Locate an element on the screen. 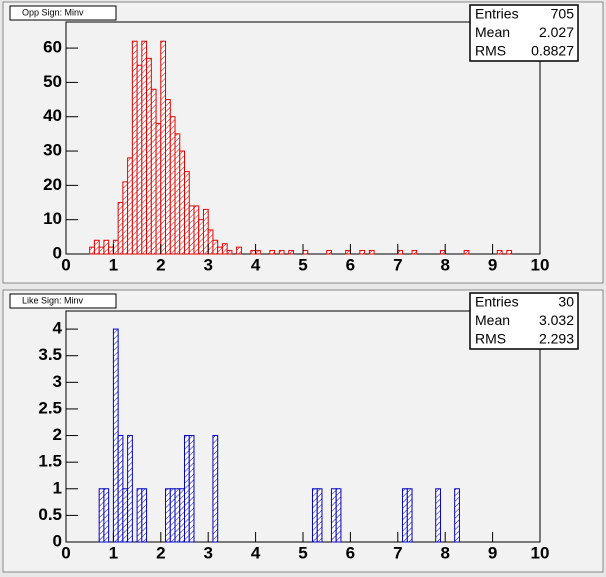 Image resolution: width=606 pixels, height=577 pixels. y-tick-label: 1 is located at coordinates (57, 487).